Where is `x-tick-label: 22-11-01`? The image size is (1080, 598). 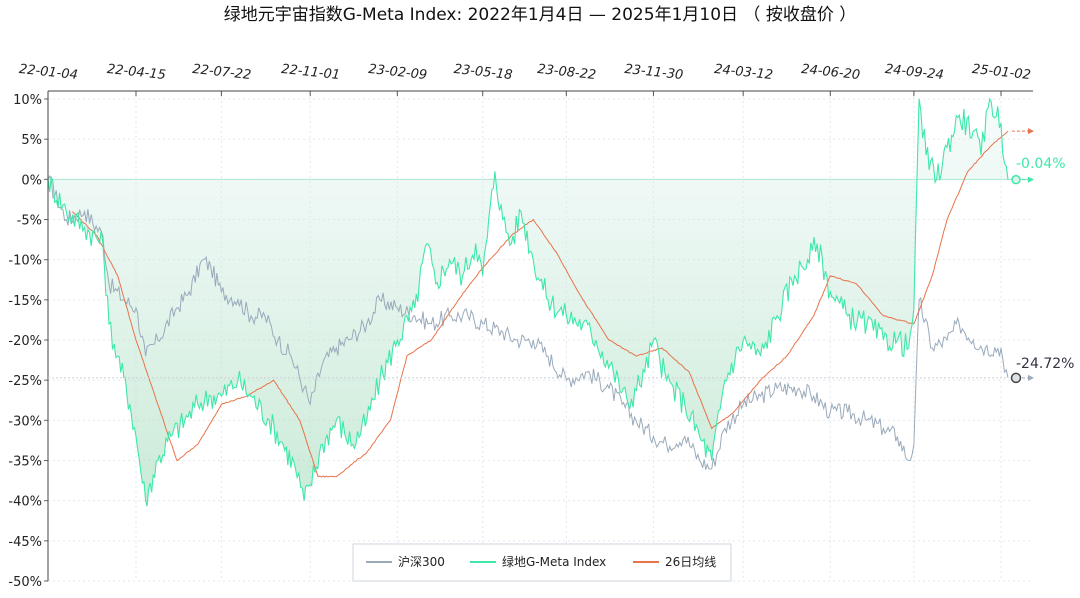 x-tick-label: 22-11-01 is located at coordinates (310, 72).